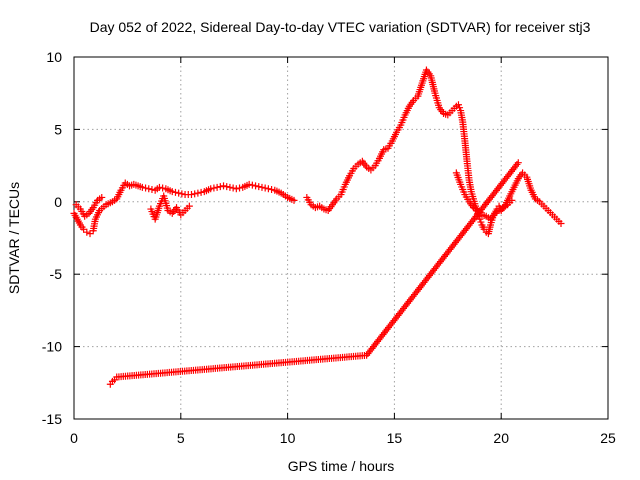  I want to click on x-axis-label: GPS time / hours, so click(341, 466).